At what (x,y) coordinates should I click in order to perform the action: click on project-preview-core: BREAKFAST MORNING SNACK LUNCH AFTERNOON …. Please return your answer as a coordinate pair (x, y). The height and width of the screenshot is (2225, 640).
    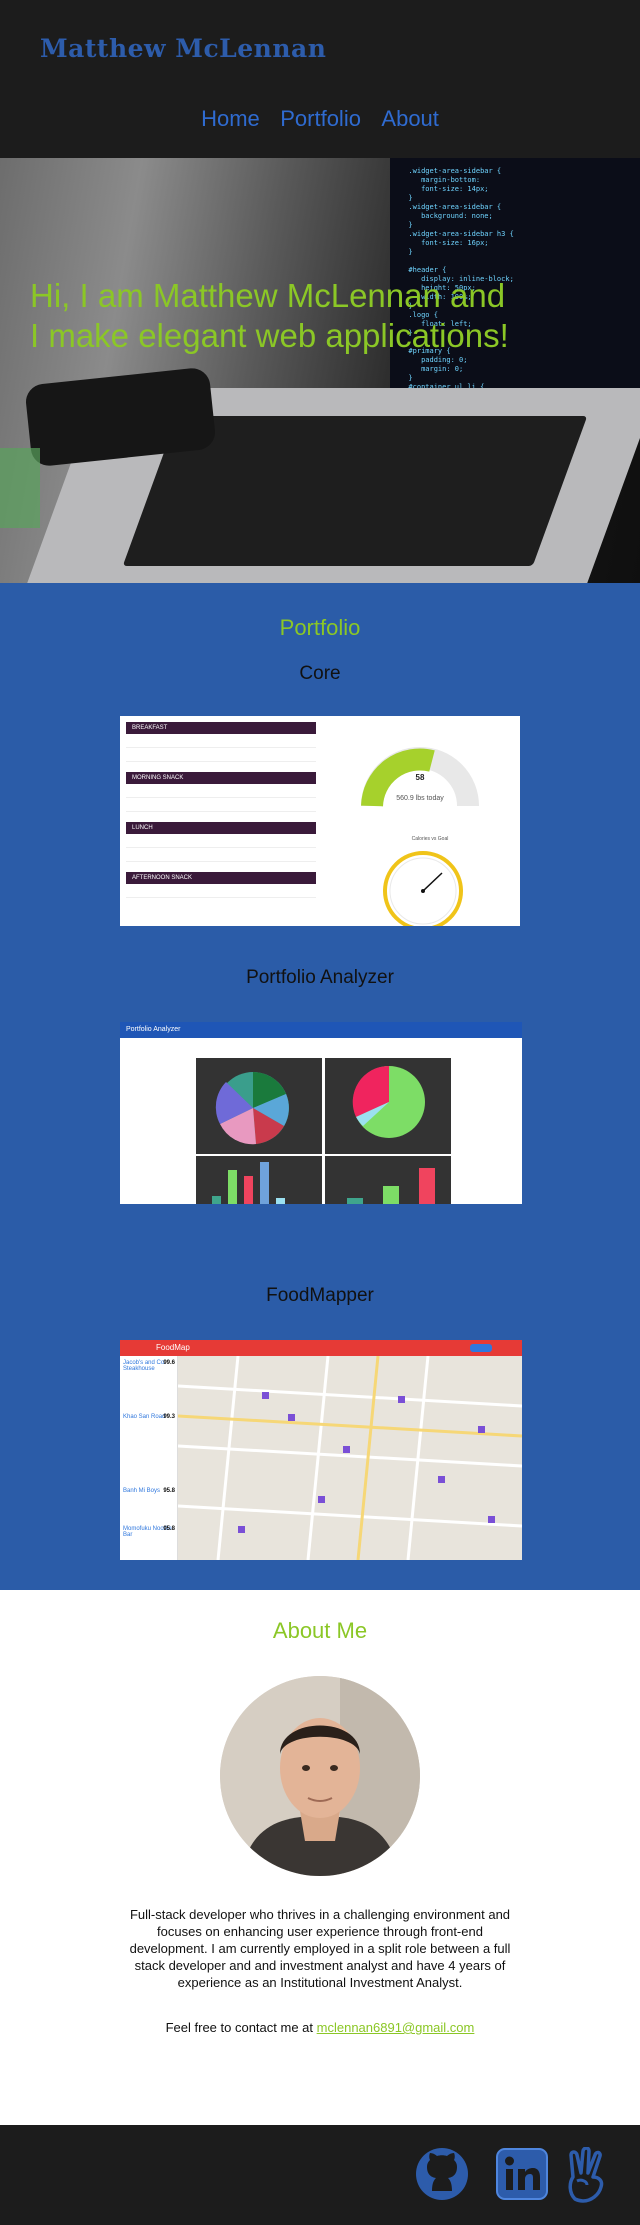
    Looking at the image, I should click on (320, 821).